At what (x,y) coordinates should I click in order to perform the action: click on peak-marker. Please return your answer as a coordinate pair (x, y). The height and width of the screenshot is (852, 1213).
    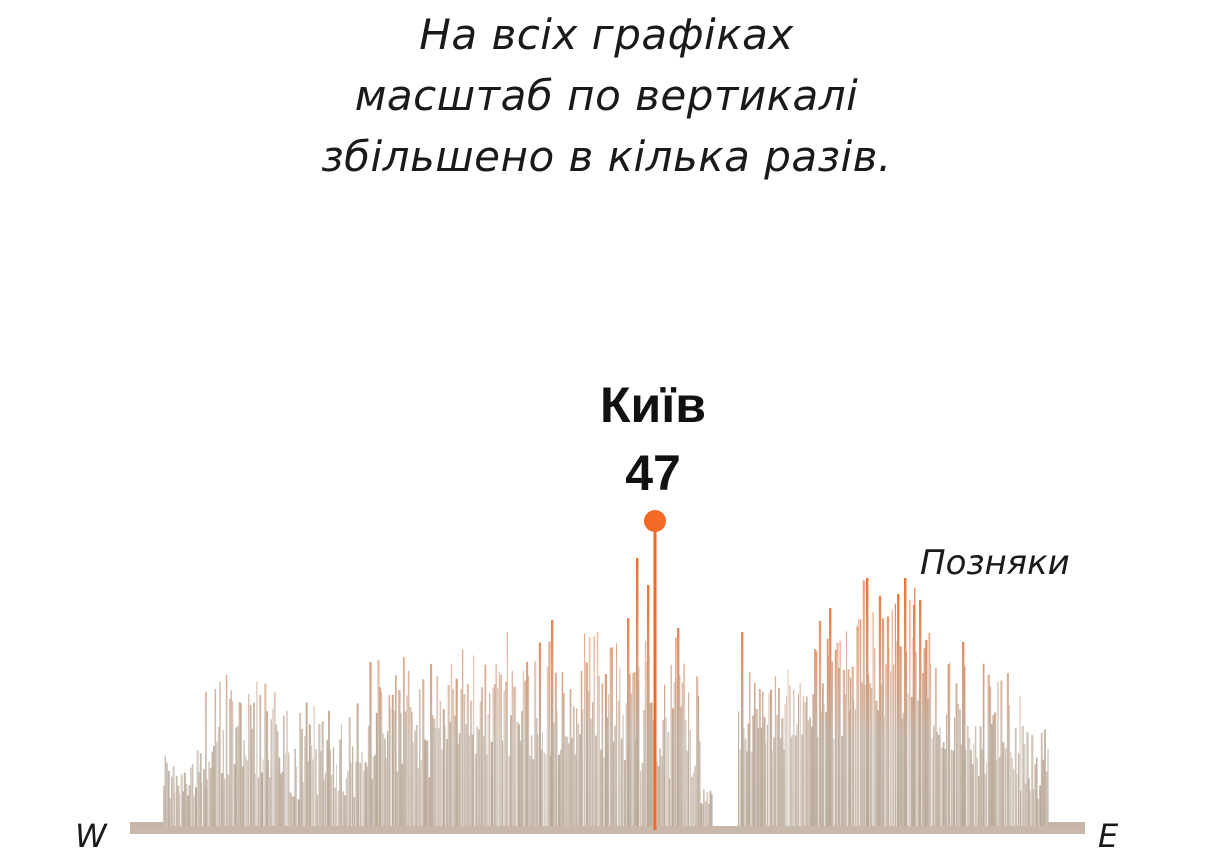
    Looking at the image, I should click on (655, 521).